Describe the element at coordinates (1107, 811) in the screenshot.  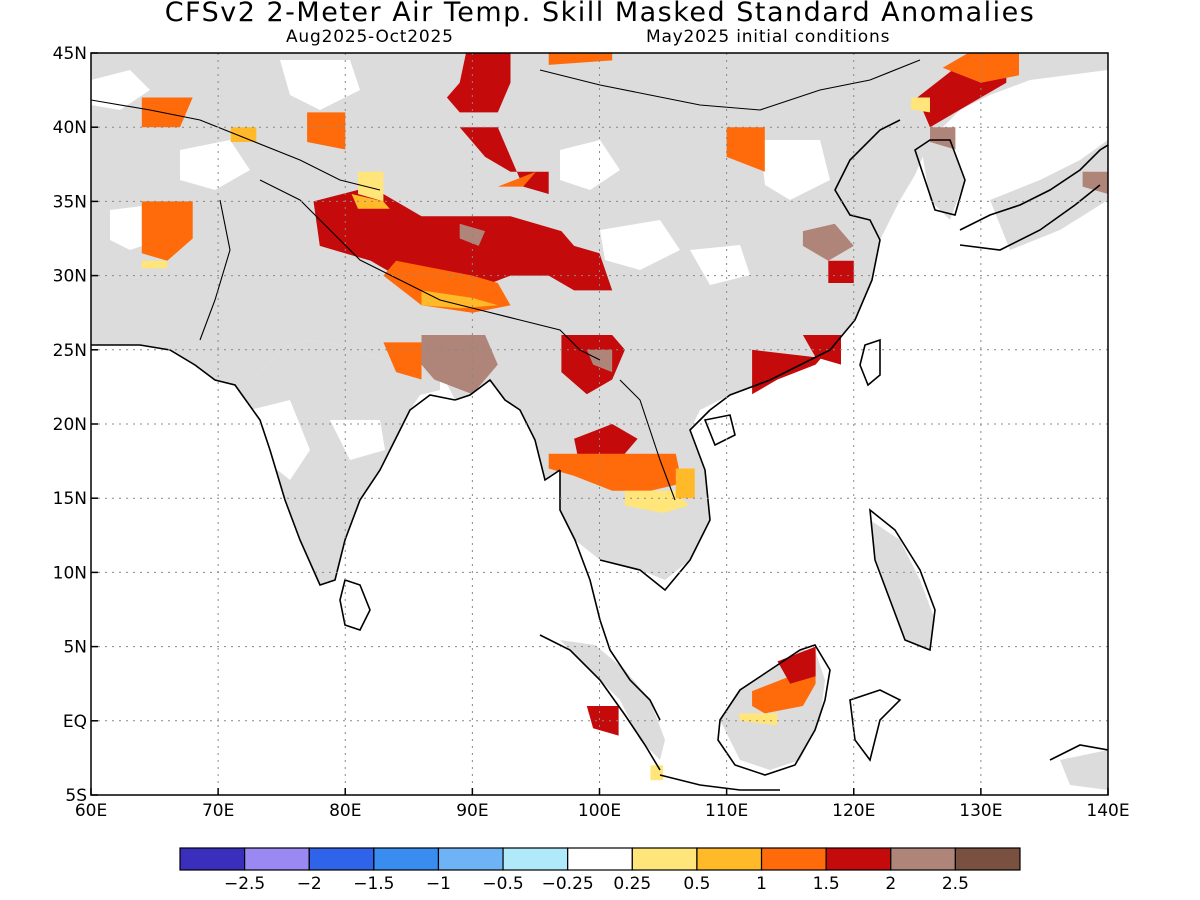
I see `lon-tick-label: 140E` at that location.